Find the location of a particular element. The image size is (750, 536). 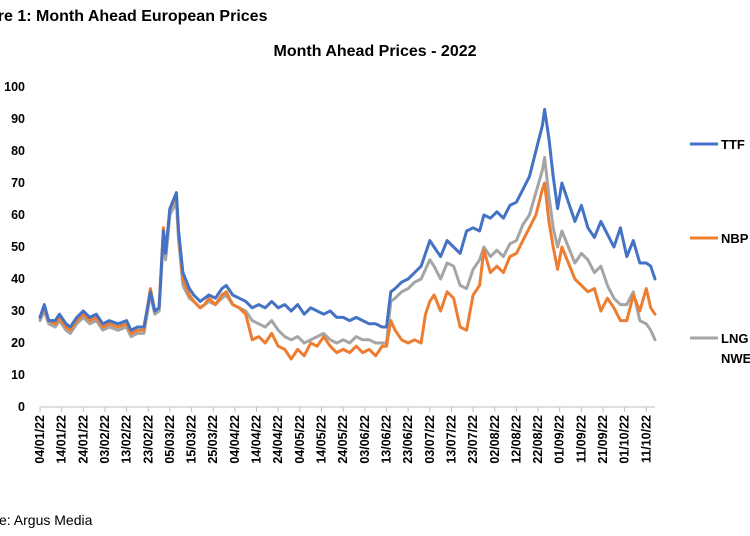

x-tick-label: 13/02/22 is located at coordinates (127, 439).